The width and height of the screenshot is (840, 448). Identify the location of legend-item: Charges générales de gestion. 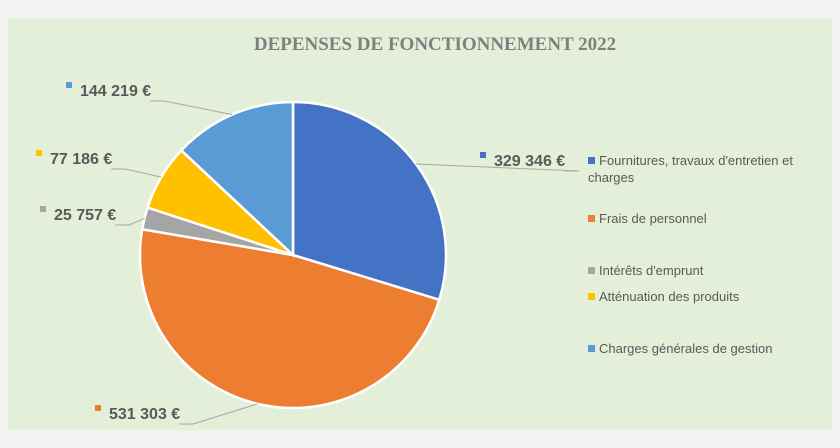
(708, 348).